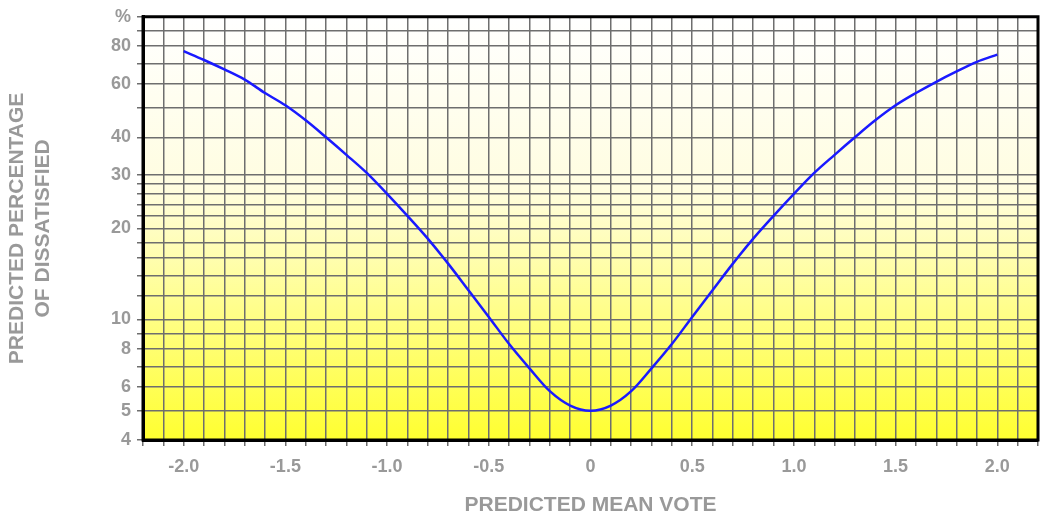 Image resolution: width=1048 pixels, height=522 pixels. What do you see at coordinates (120, 45) in the screenshot?
I see `y-tick-label: 80` at bounding box center [120, 45].